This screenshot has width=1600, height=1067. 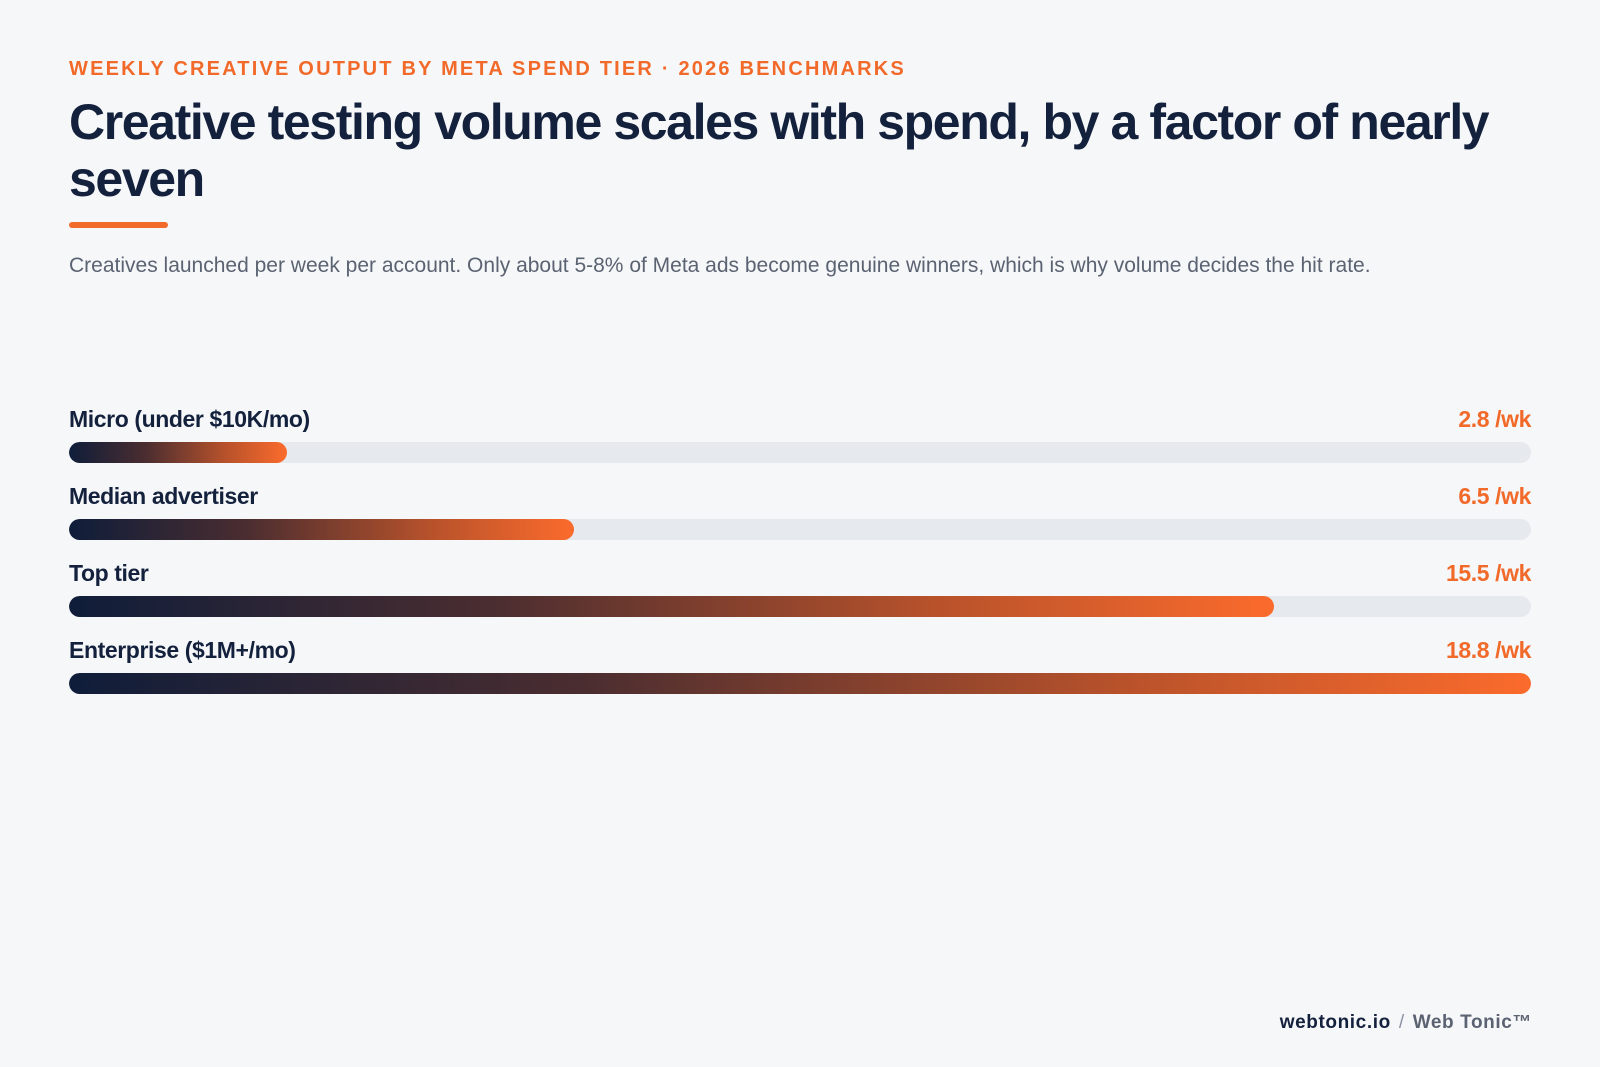 I want to click on bar-label: Enterprise ($1M+/mo), so click(x=182, y=650).